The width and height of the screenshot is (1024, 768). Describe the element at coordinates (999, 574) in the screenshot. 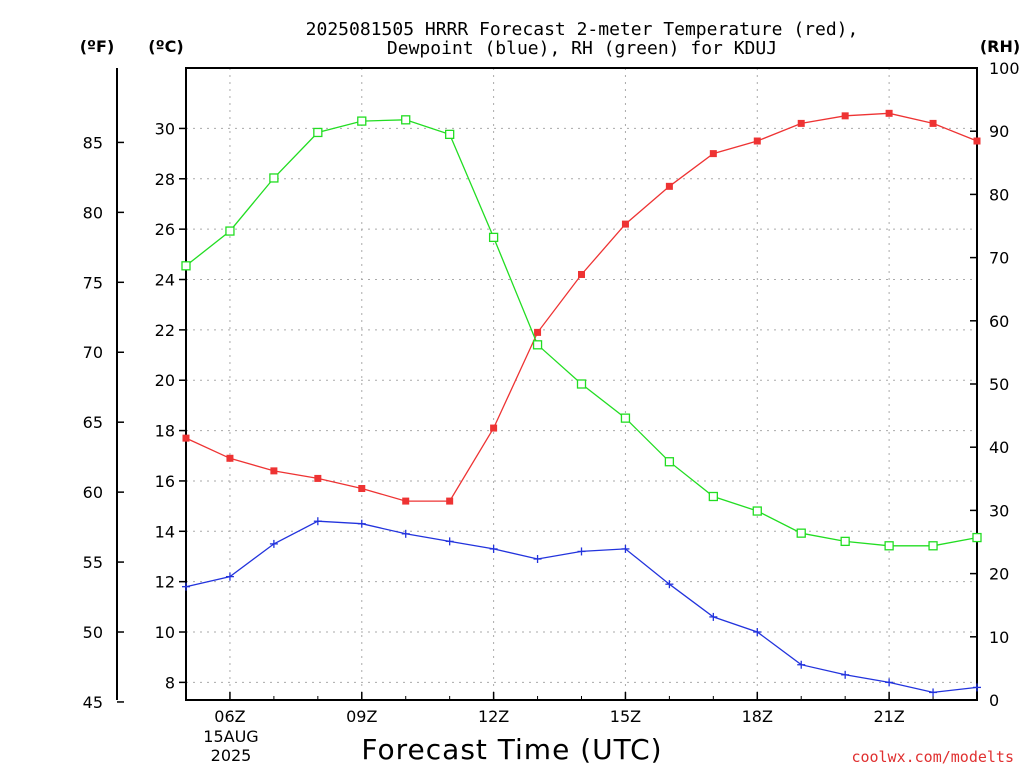

I see `rh-tick-label: 20` at that location.